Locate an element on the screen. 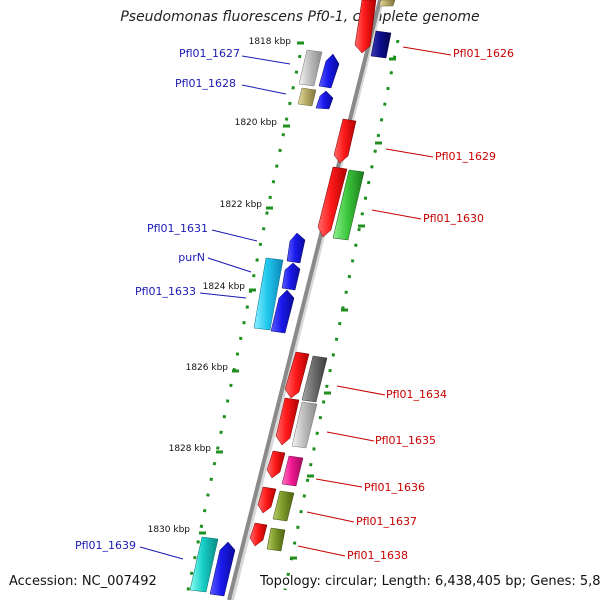 This screenshot has height=600, width=600. gene-feature-green is located at coordinates (348, 205).